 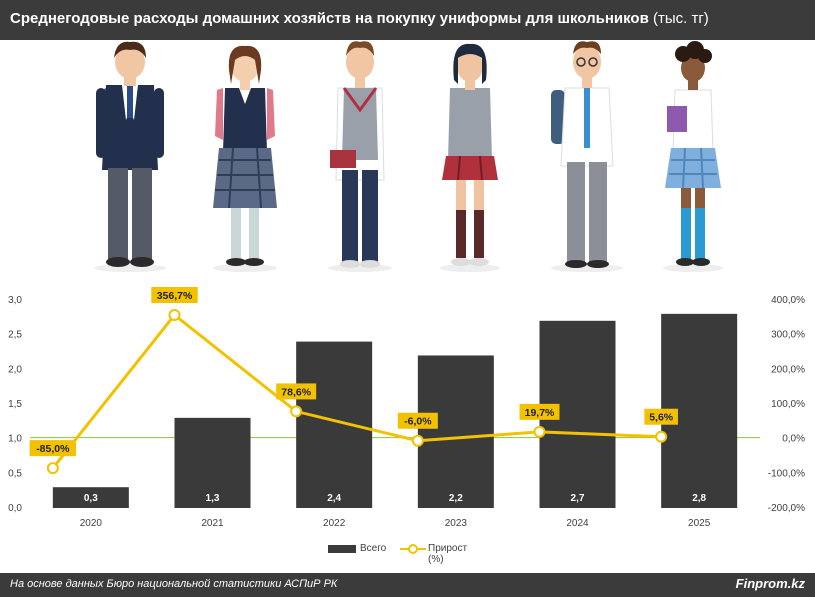 I want to click on y-left-tick: 1,5, so click(x=15, y=404).